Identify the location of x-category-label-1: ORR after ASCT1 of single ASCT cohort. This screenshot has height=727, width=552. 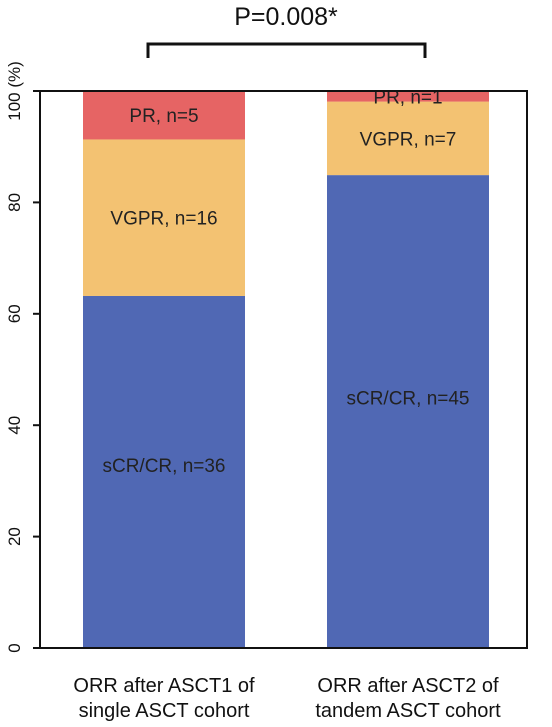
(164, 698).